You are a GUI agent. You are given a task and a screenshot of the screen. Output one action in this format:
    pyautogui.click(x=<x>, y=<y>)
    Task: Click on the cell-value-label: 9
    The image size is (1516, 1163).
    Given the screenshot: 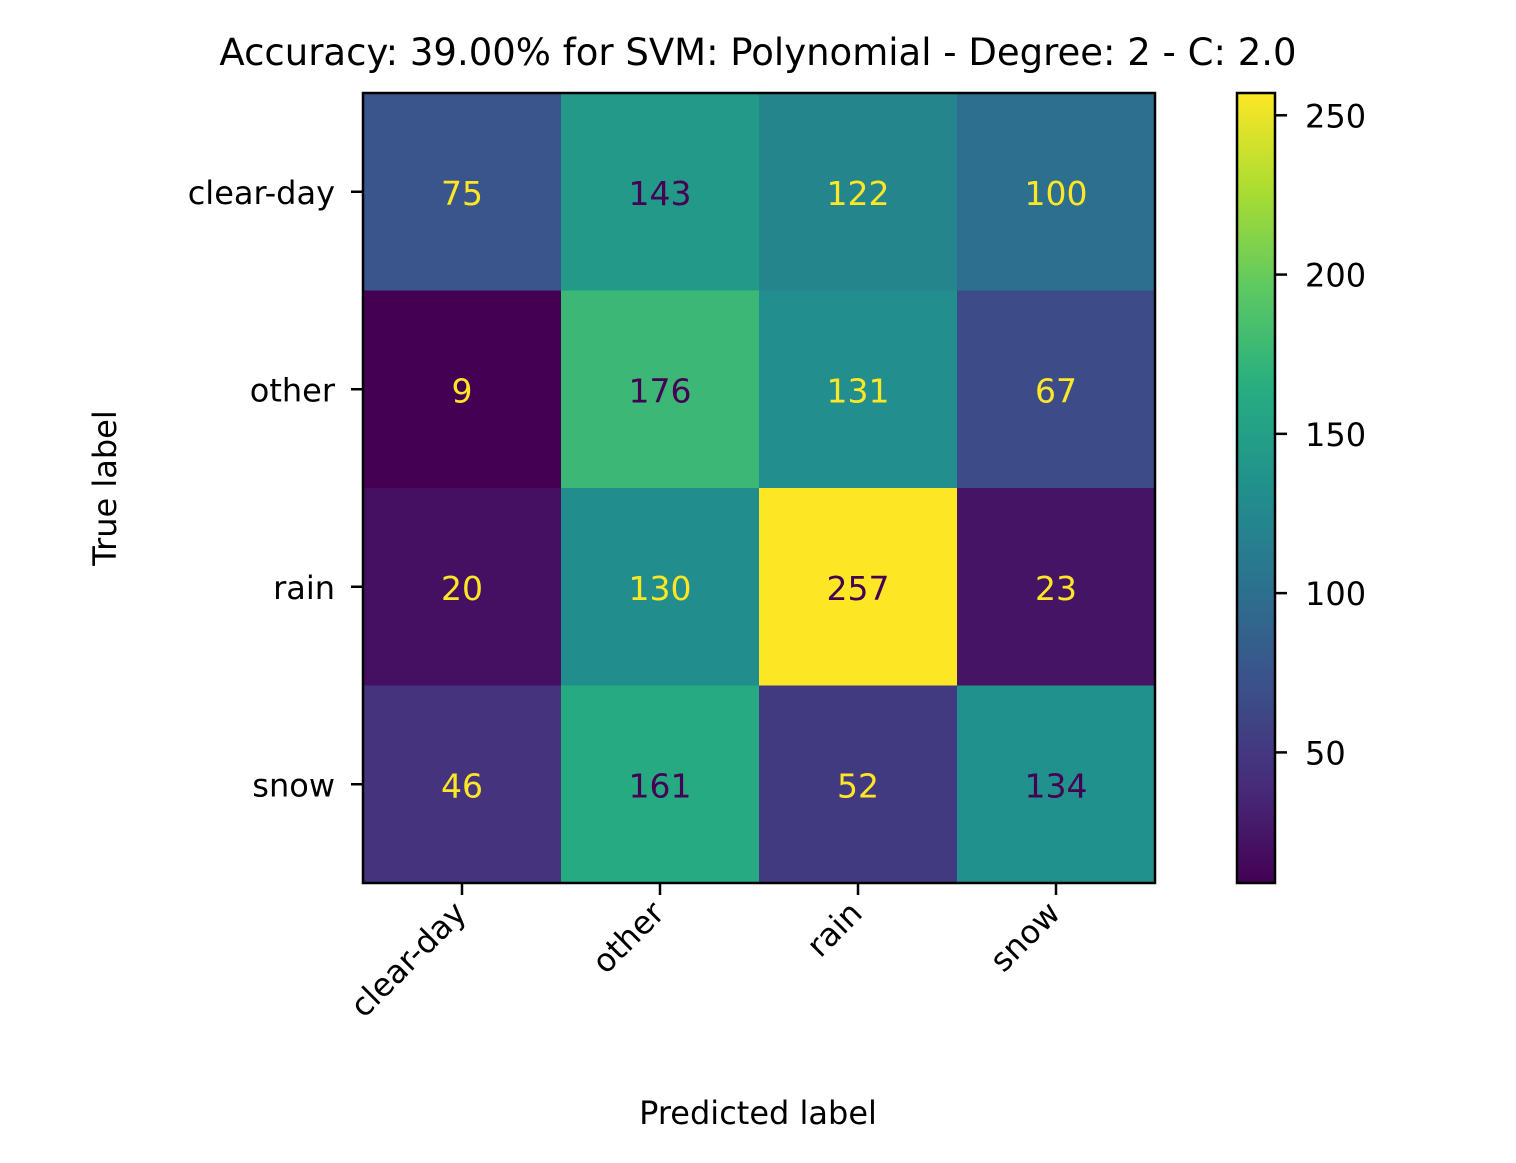 What is the action you would take?
    pyautogui.click(x=462, y=390)
    